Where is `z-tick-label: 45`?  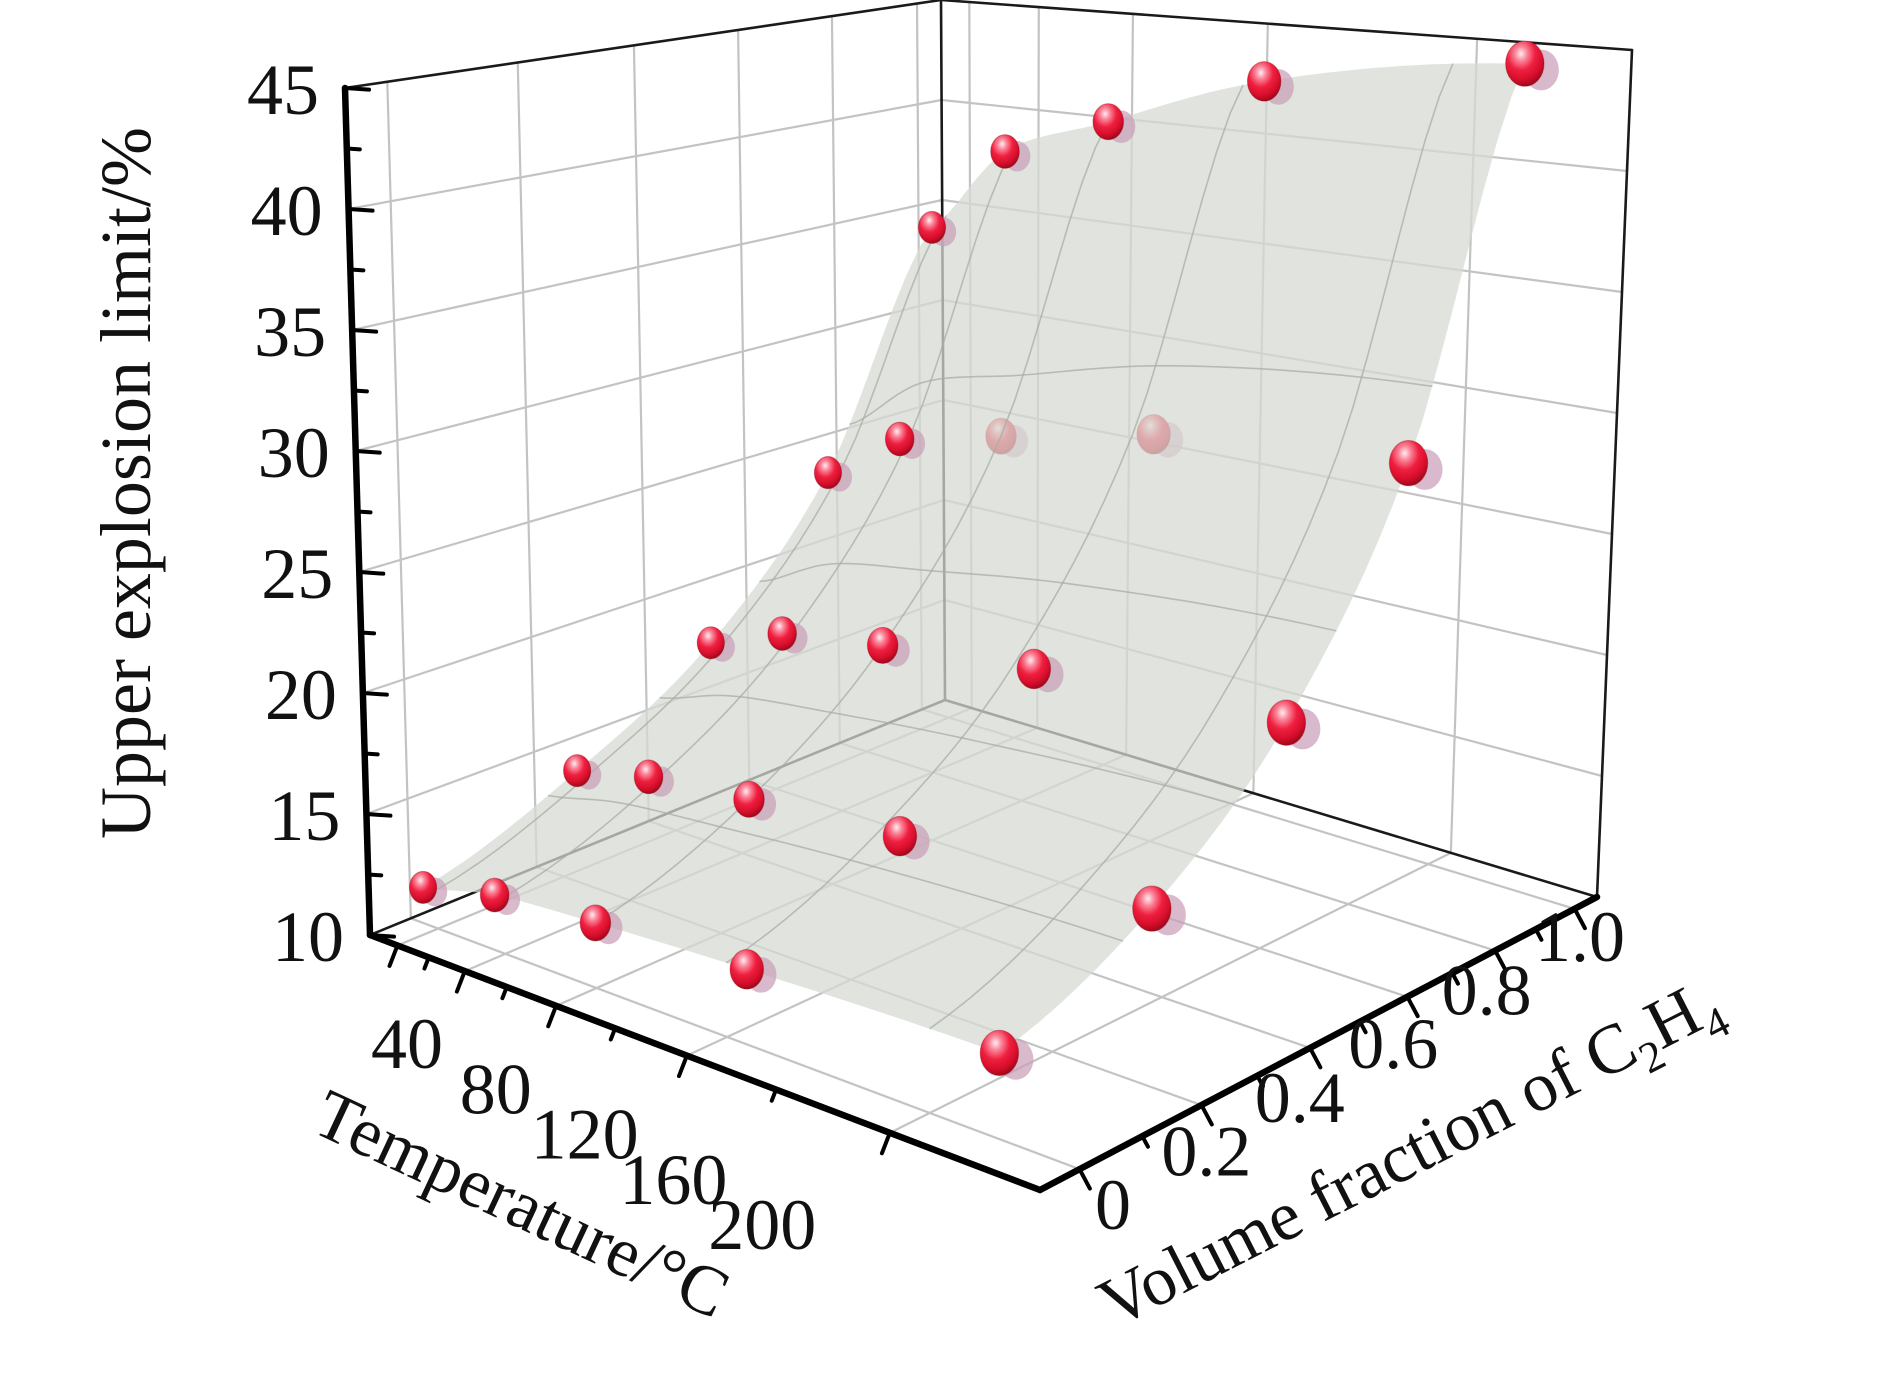 z-tick-label: 45 is located at coordinates (283, 90).